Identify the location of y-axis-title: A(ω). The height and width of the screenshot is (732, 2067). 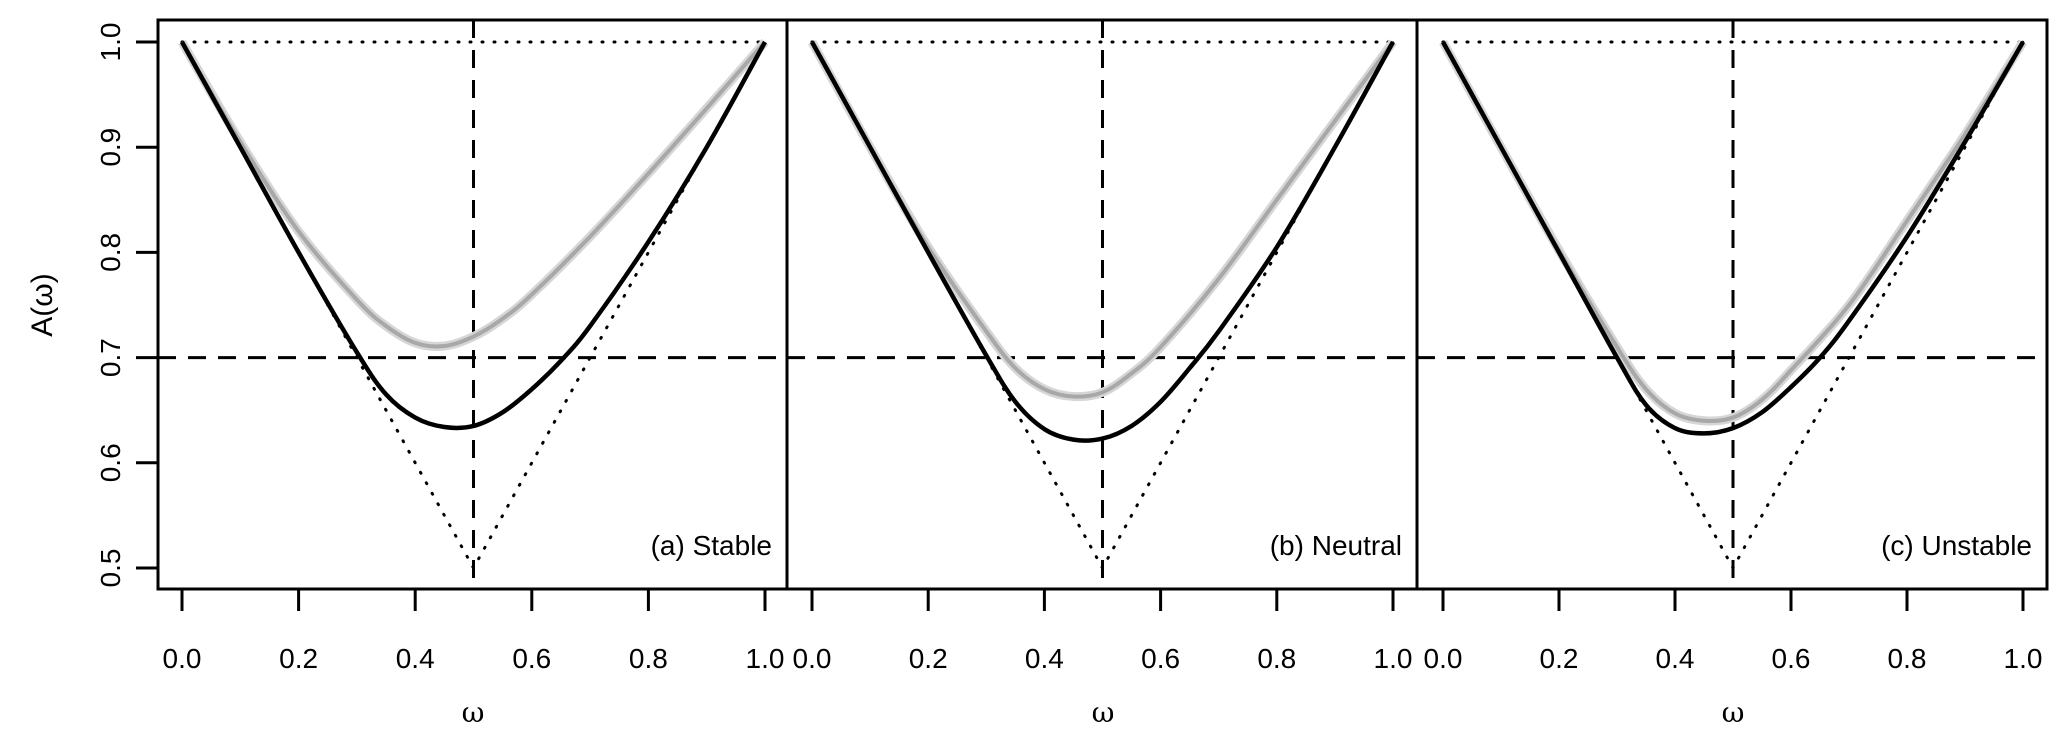
(42, 304).